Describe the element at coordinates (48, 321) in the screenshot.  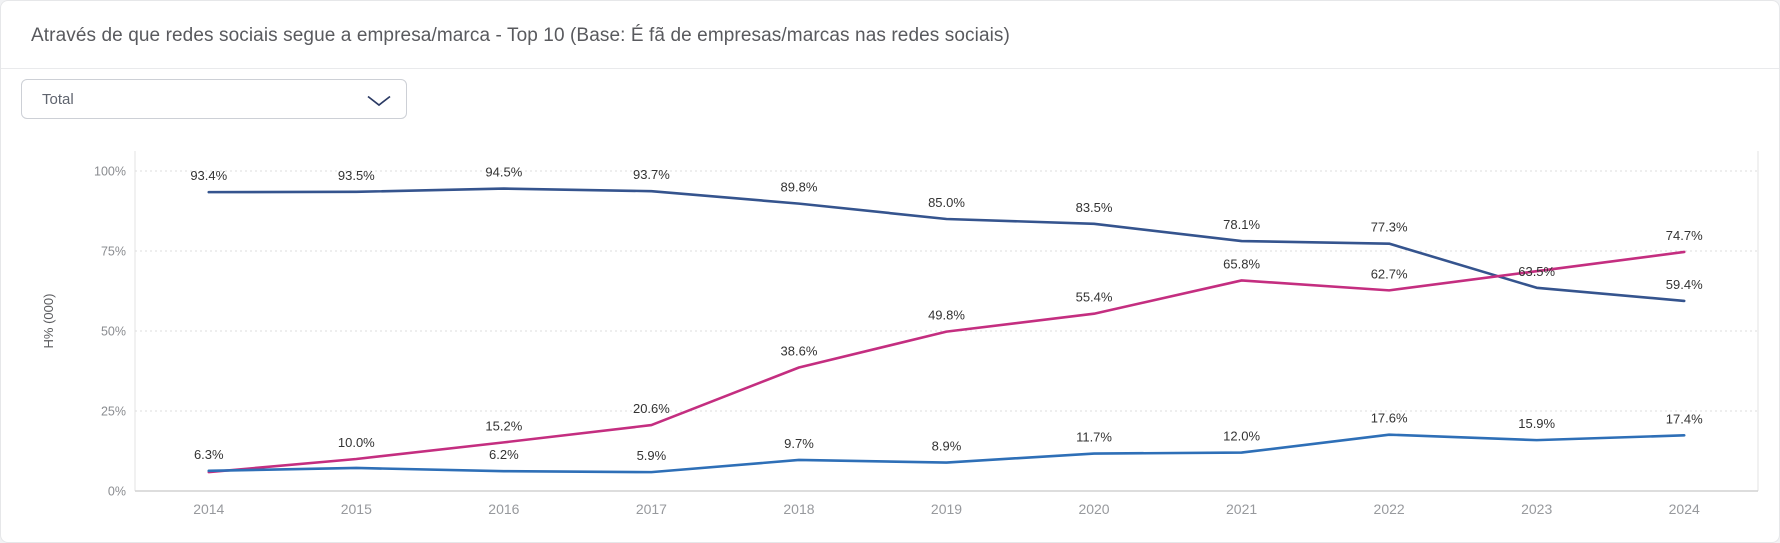
I see `y-axis-title: H% (000)` at that location.